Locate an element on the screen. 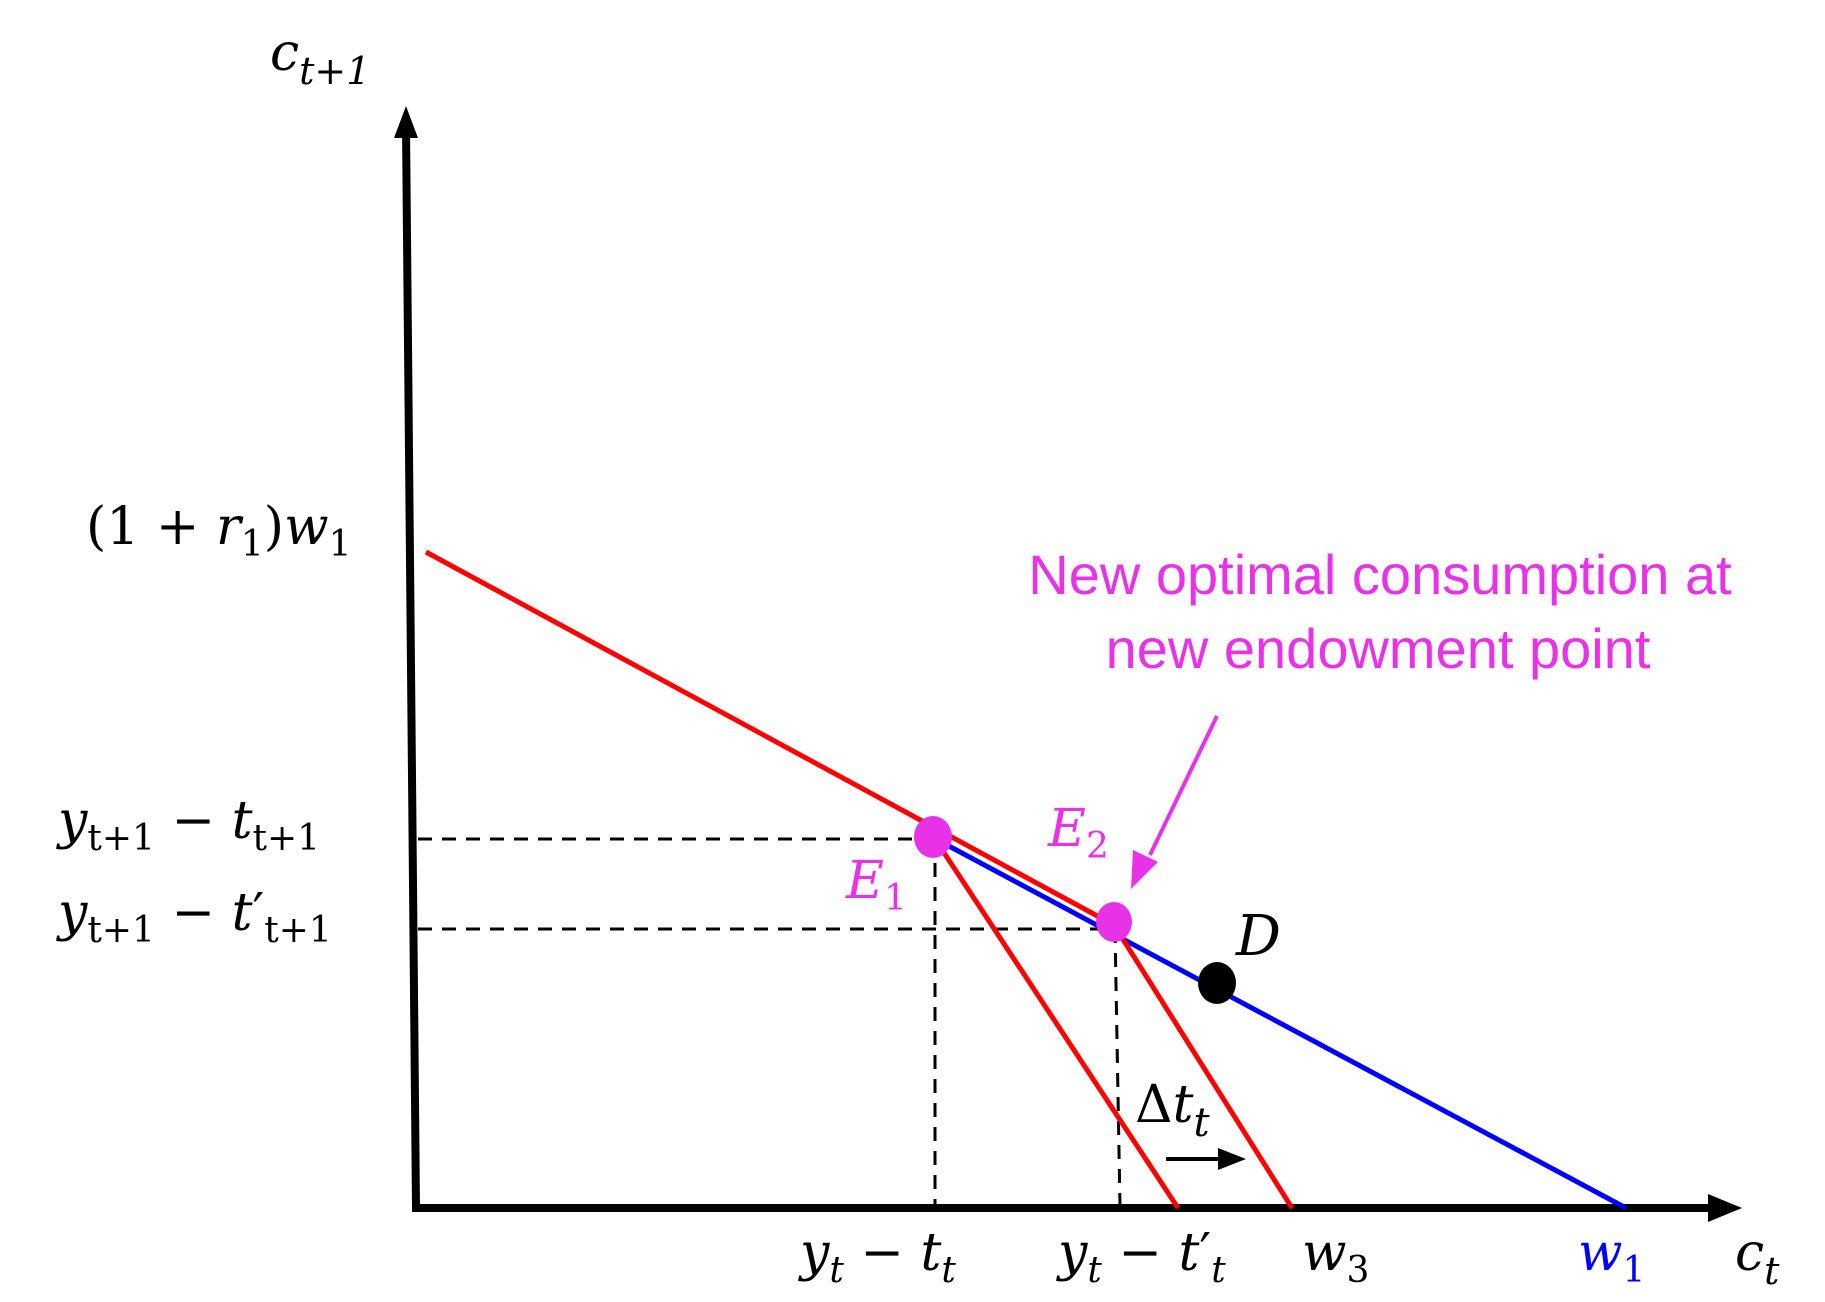 This screenshot has height=1302, width=1825. annotation-arrow-shaft is located at coordinates (1183, 785).